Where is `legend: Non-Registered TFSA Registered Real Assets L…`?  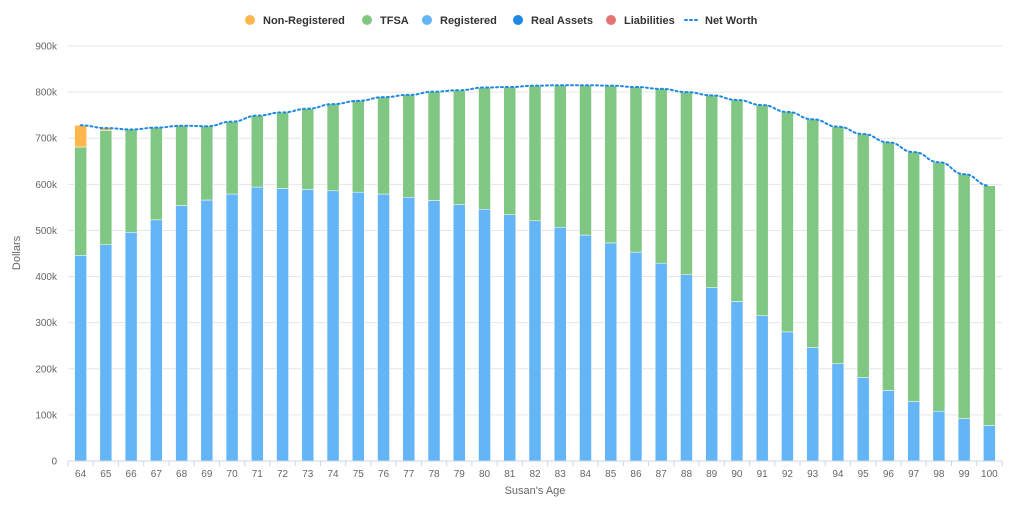
legend: Non-Registered TFSA Registered Real Assets L… is located at coordinates (501, 21).